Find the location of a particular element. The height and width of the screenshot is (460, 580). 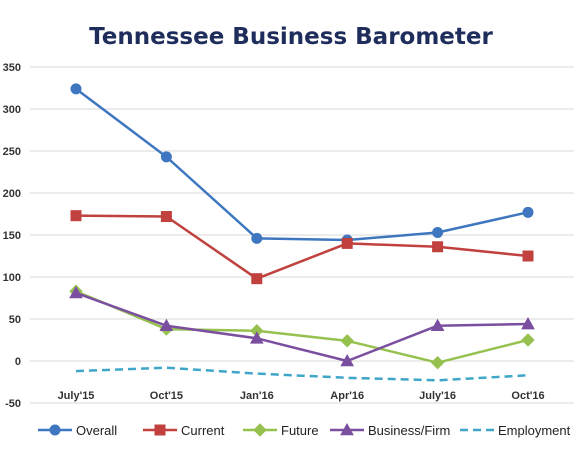

legend-item-employment: Employment is located at coordinates (515, 430).